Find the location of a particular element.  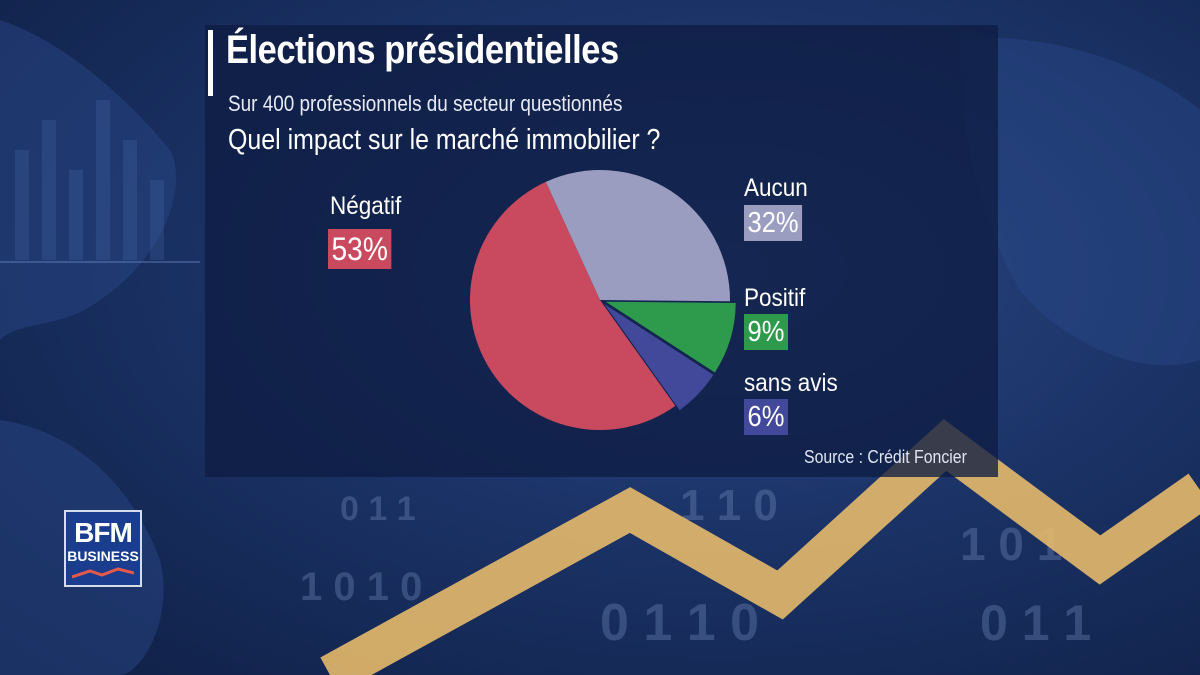

logo-swoosh-icon is located at coordinates (103, 573).